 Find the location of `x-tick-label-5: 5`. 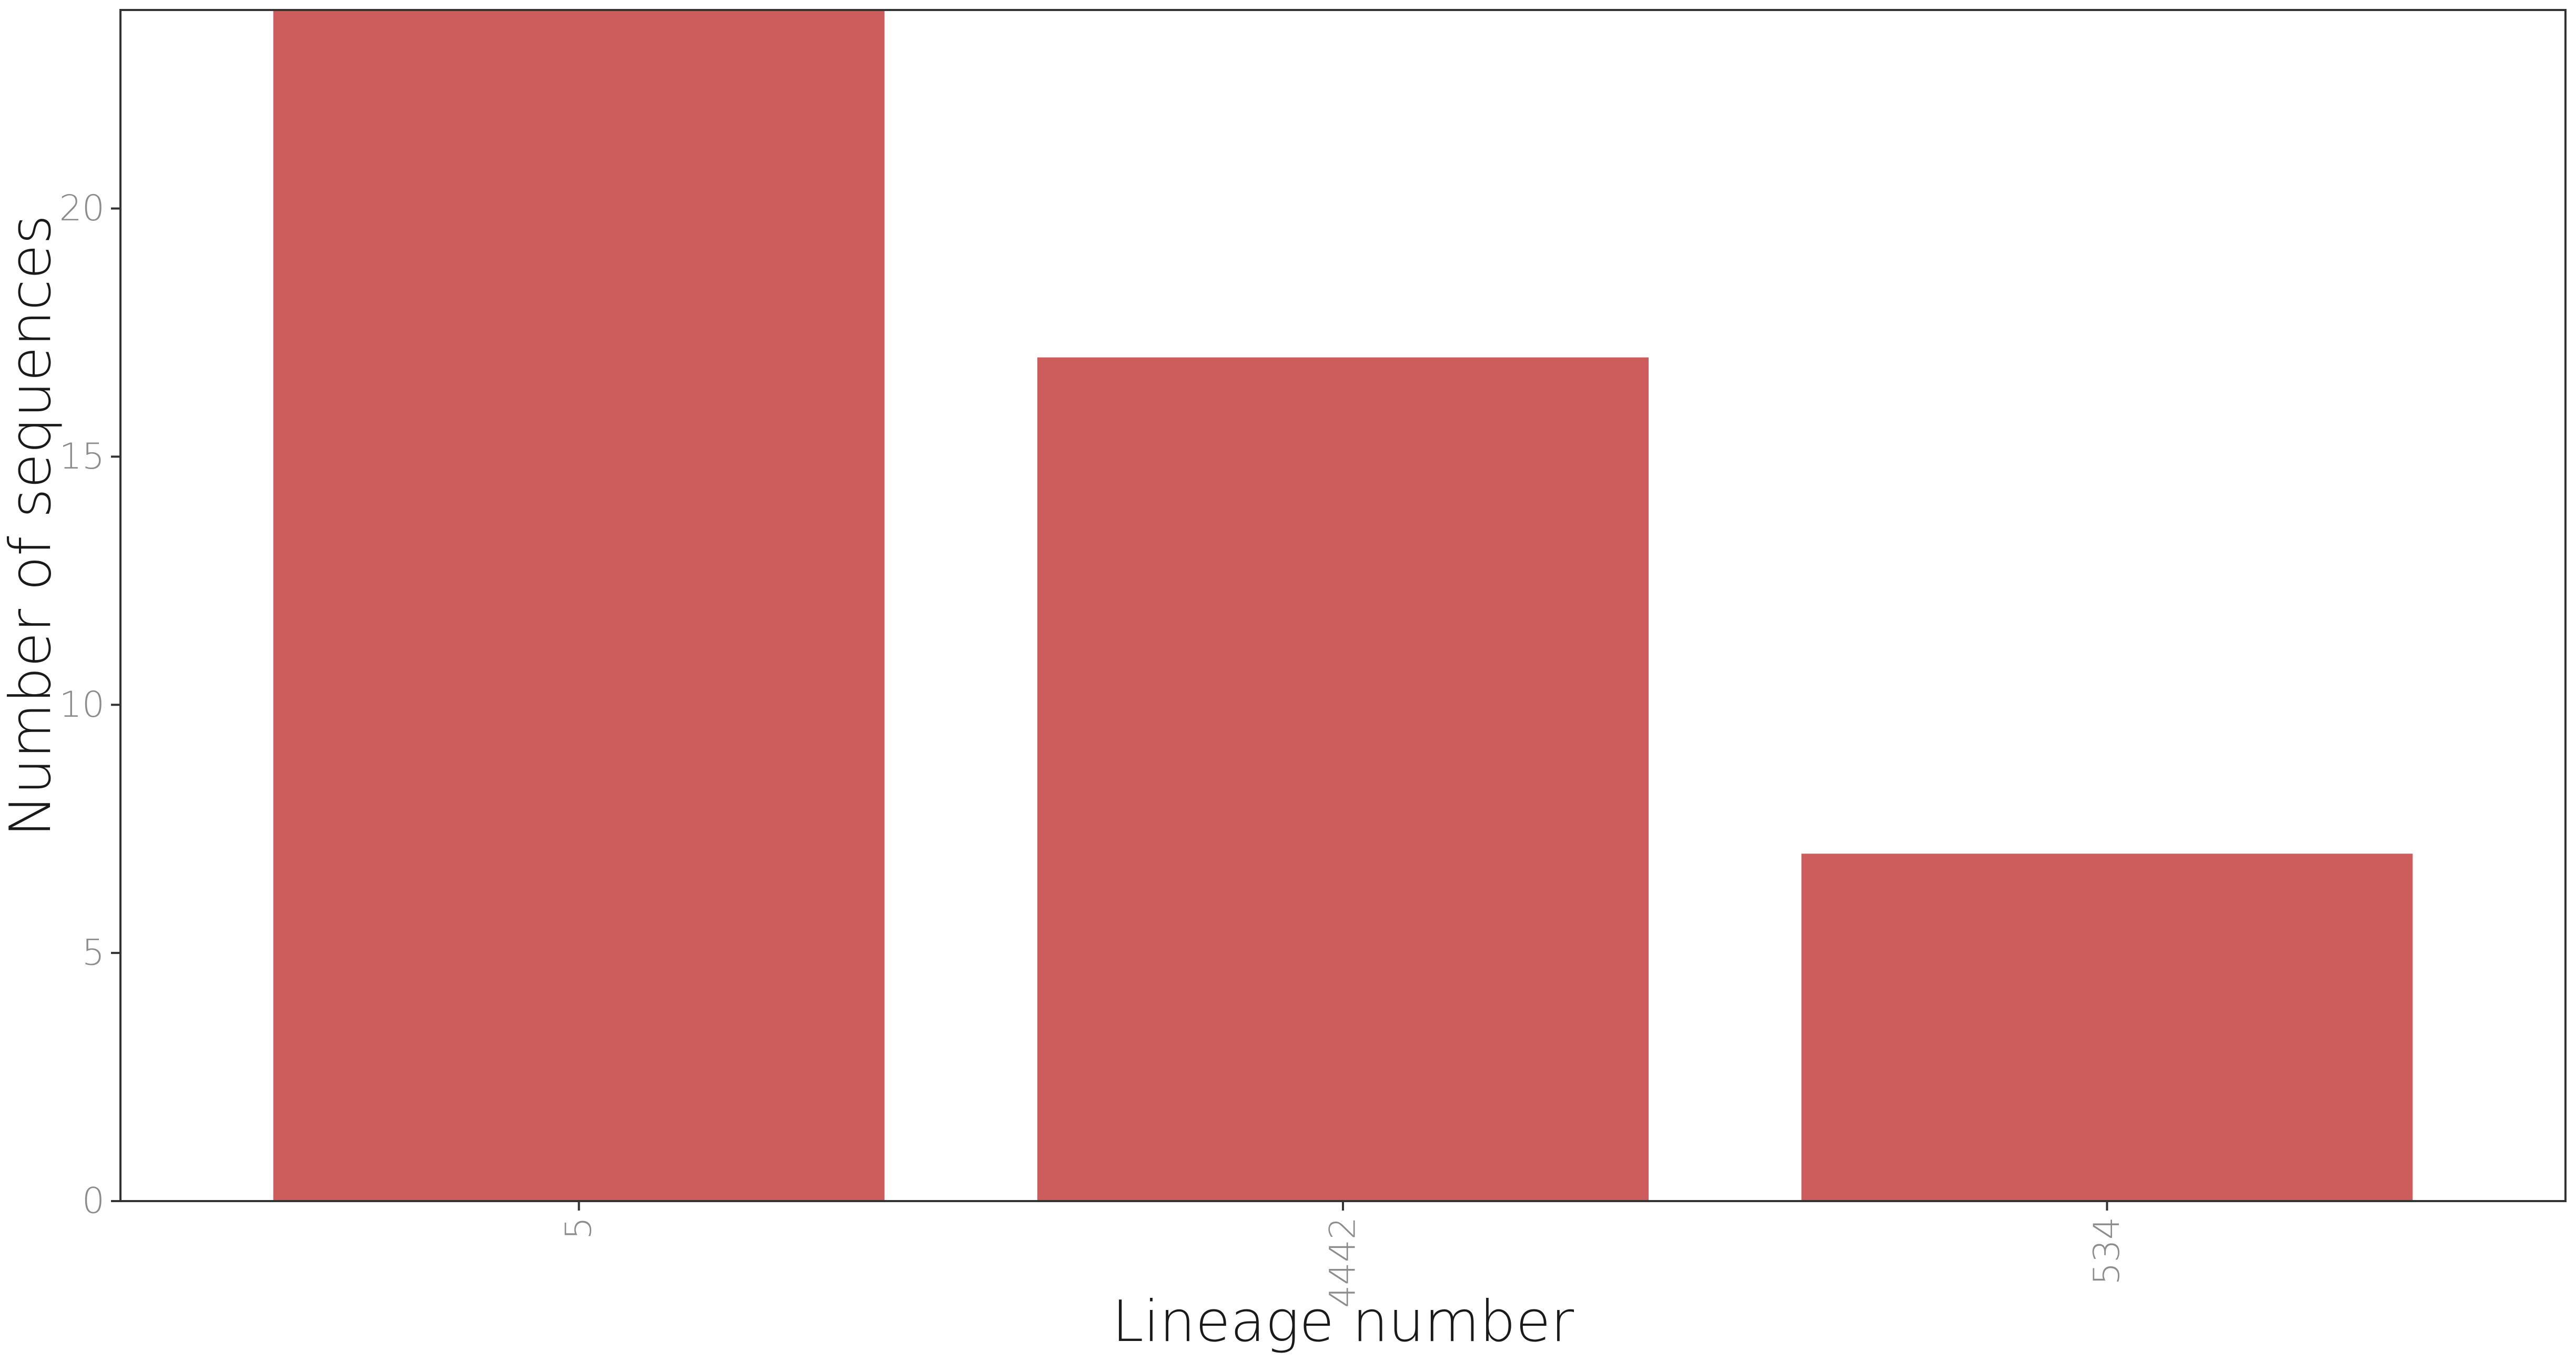

x-tick-label-5: 5 is located at coordinates (579, 1228).